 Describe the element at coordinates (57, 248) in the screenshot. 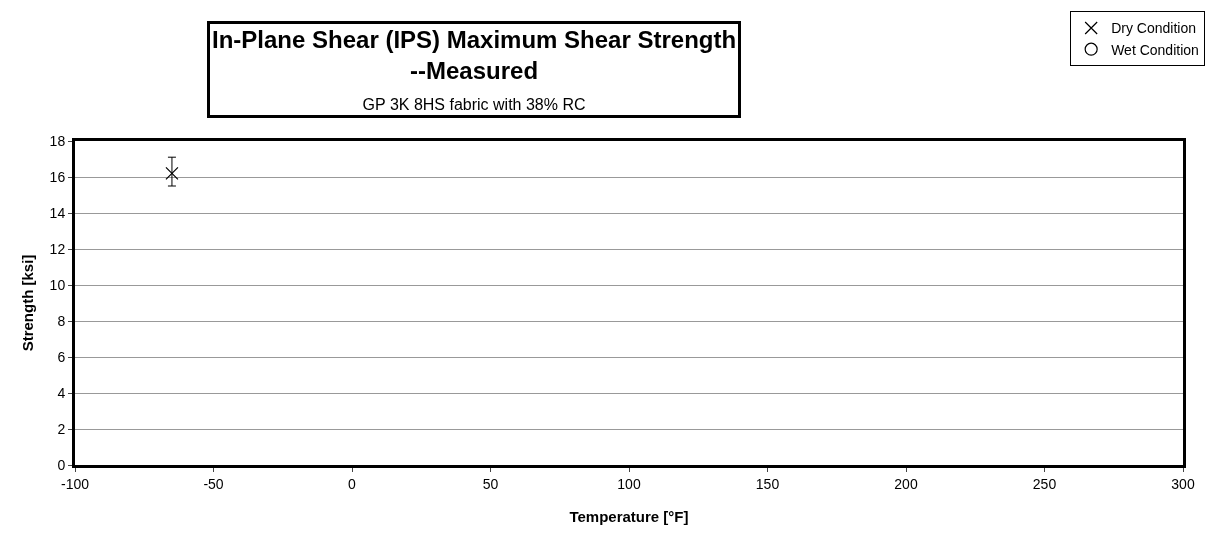

I see `y-tick-label: 12` at that location.